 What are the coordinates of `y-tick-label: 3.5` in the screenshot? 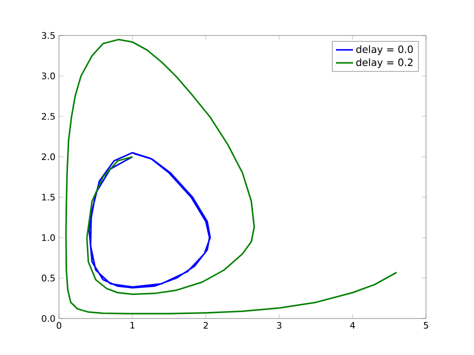 It's located at (48, 35).